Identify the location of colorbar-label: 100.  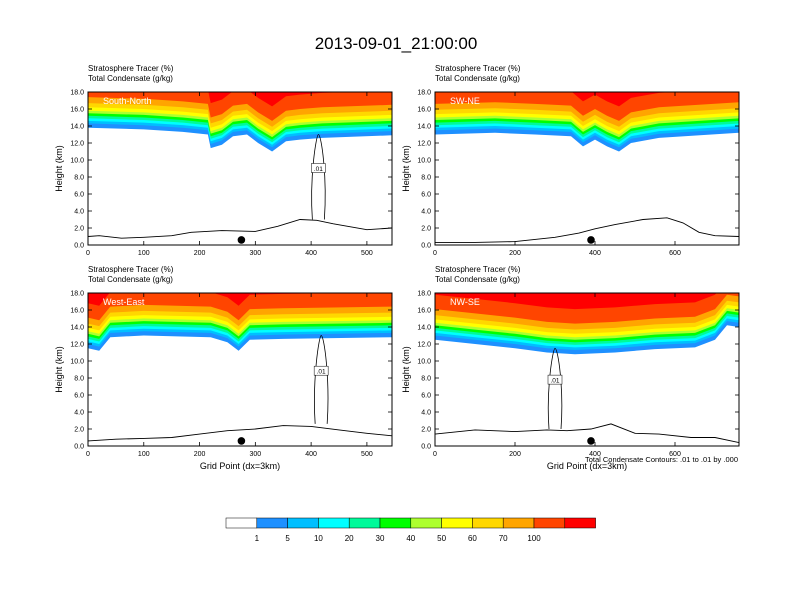
(534, 538).